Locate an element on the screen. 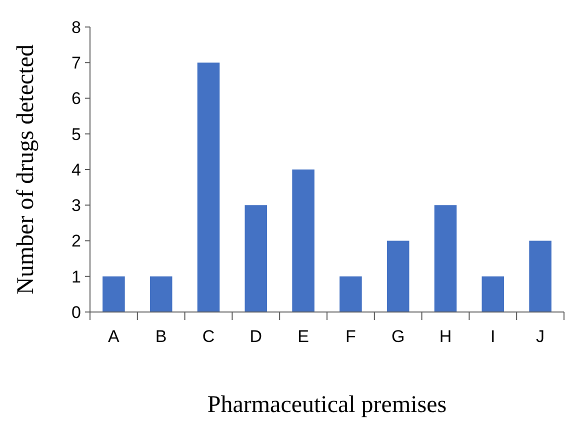  x-tick-label: F is located at coordinates (351, 336).